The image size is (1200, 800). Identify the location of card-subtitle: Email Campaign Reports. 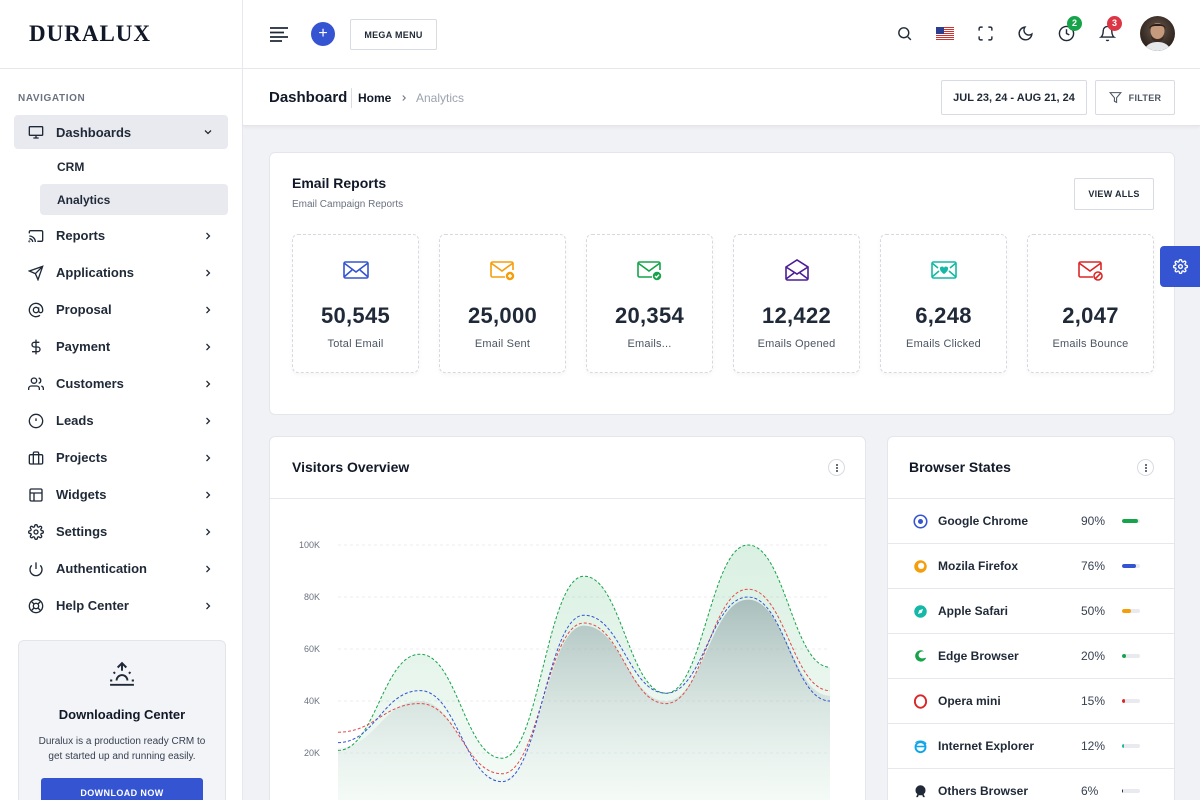
(348, 204).